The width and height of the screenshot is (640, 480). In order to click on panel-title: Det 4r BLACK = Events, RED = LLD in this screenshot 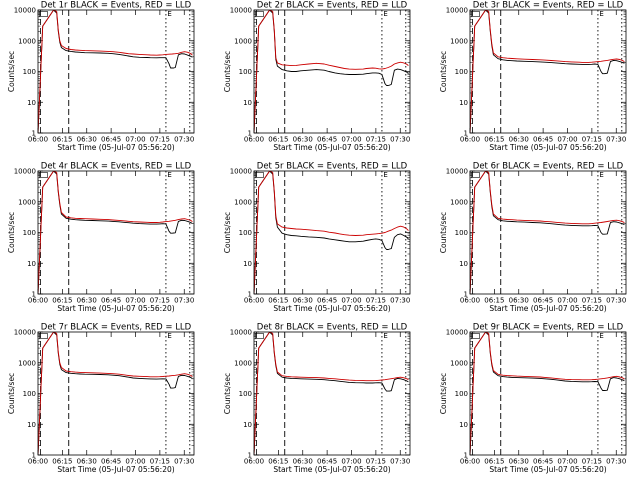, I will do `click(116, 167)`.